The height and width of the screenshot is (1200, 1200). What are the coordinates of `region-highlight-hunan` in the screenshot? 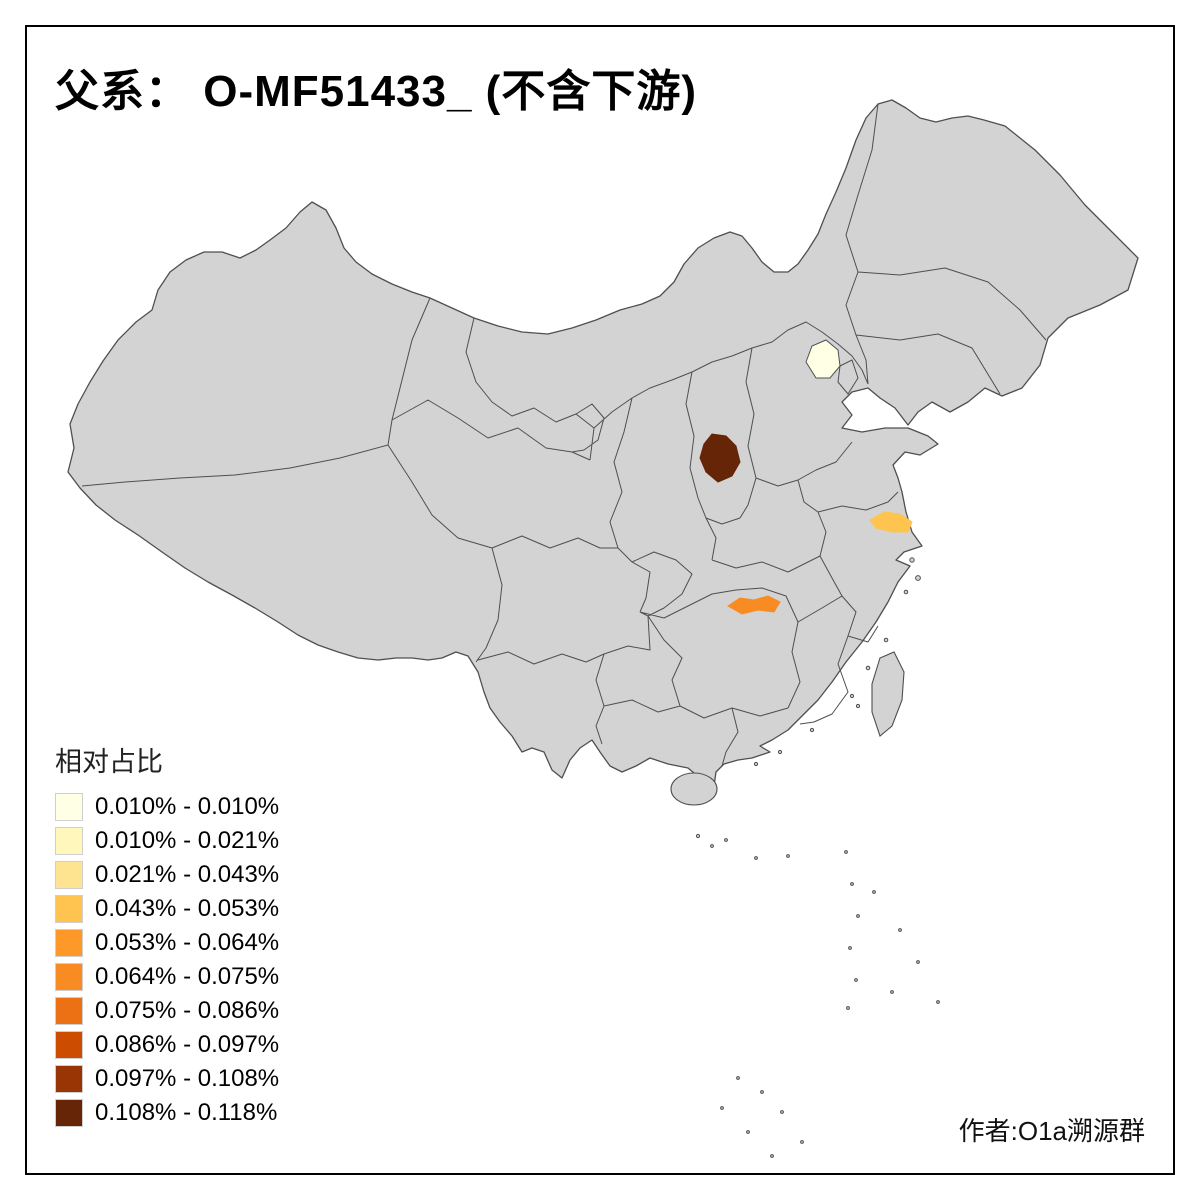 It's located at (754, 605).